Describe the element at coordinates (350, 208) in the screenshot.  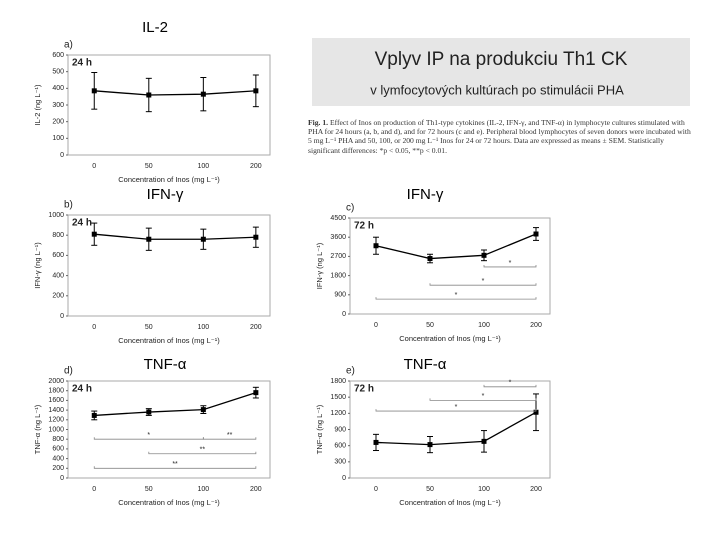
I see `panel-label: c)` at that location.